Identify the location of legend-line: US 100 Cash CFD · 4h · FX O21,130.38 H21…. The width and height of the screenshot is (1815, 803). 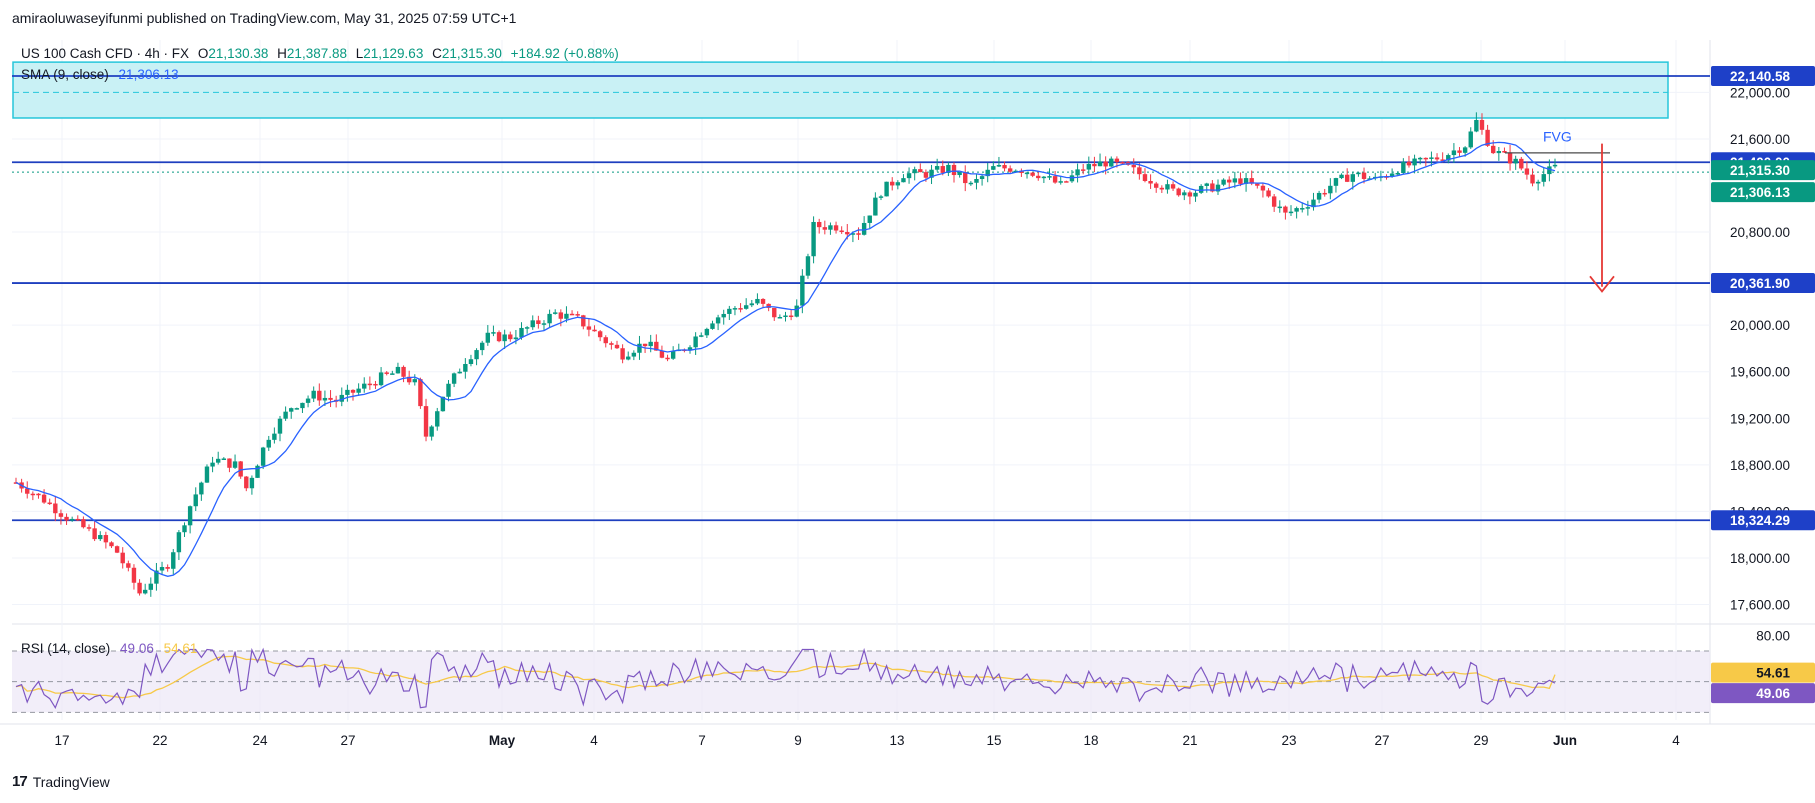
(320, 53).